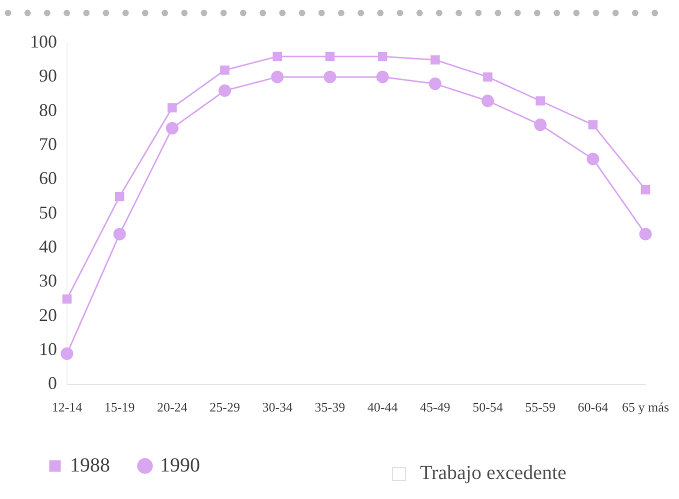 Image resolution: width=679 pixels, height=499 pixels. What do you see at coordinates (48, 76) in the screenshot?
I see `y-tick-label: 90` at bounding box center [48, 76].